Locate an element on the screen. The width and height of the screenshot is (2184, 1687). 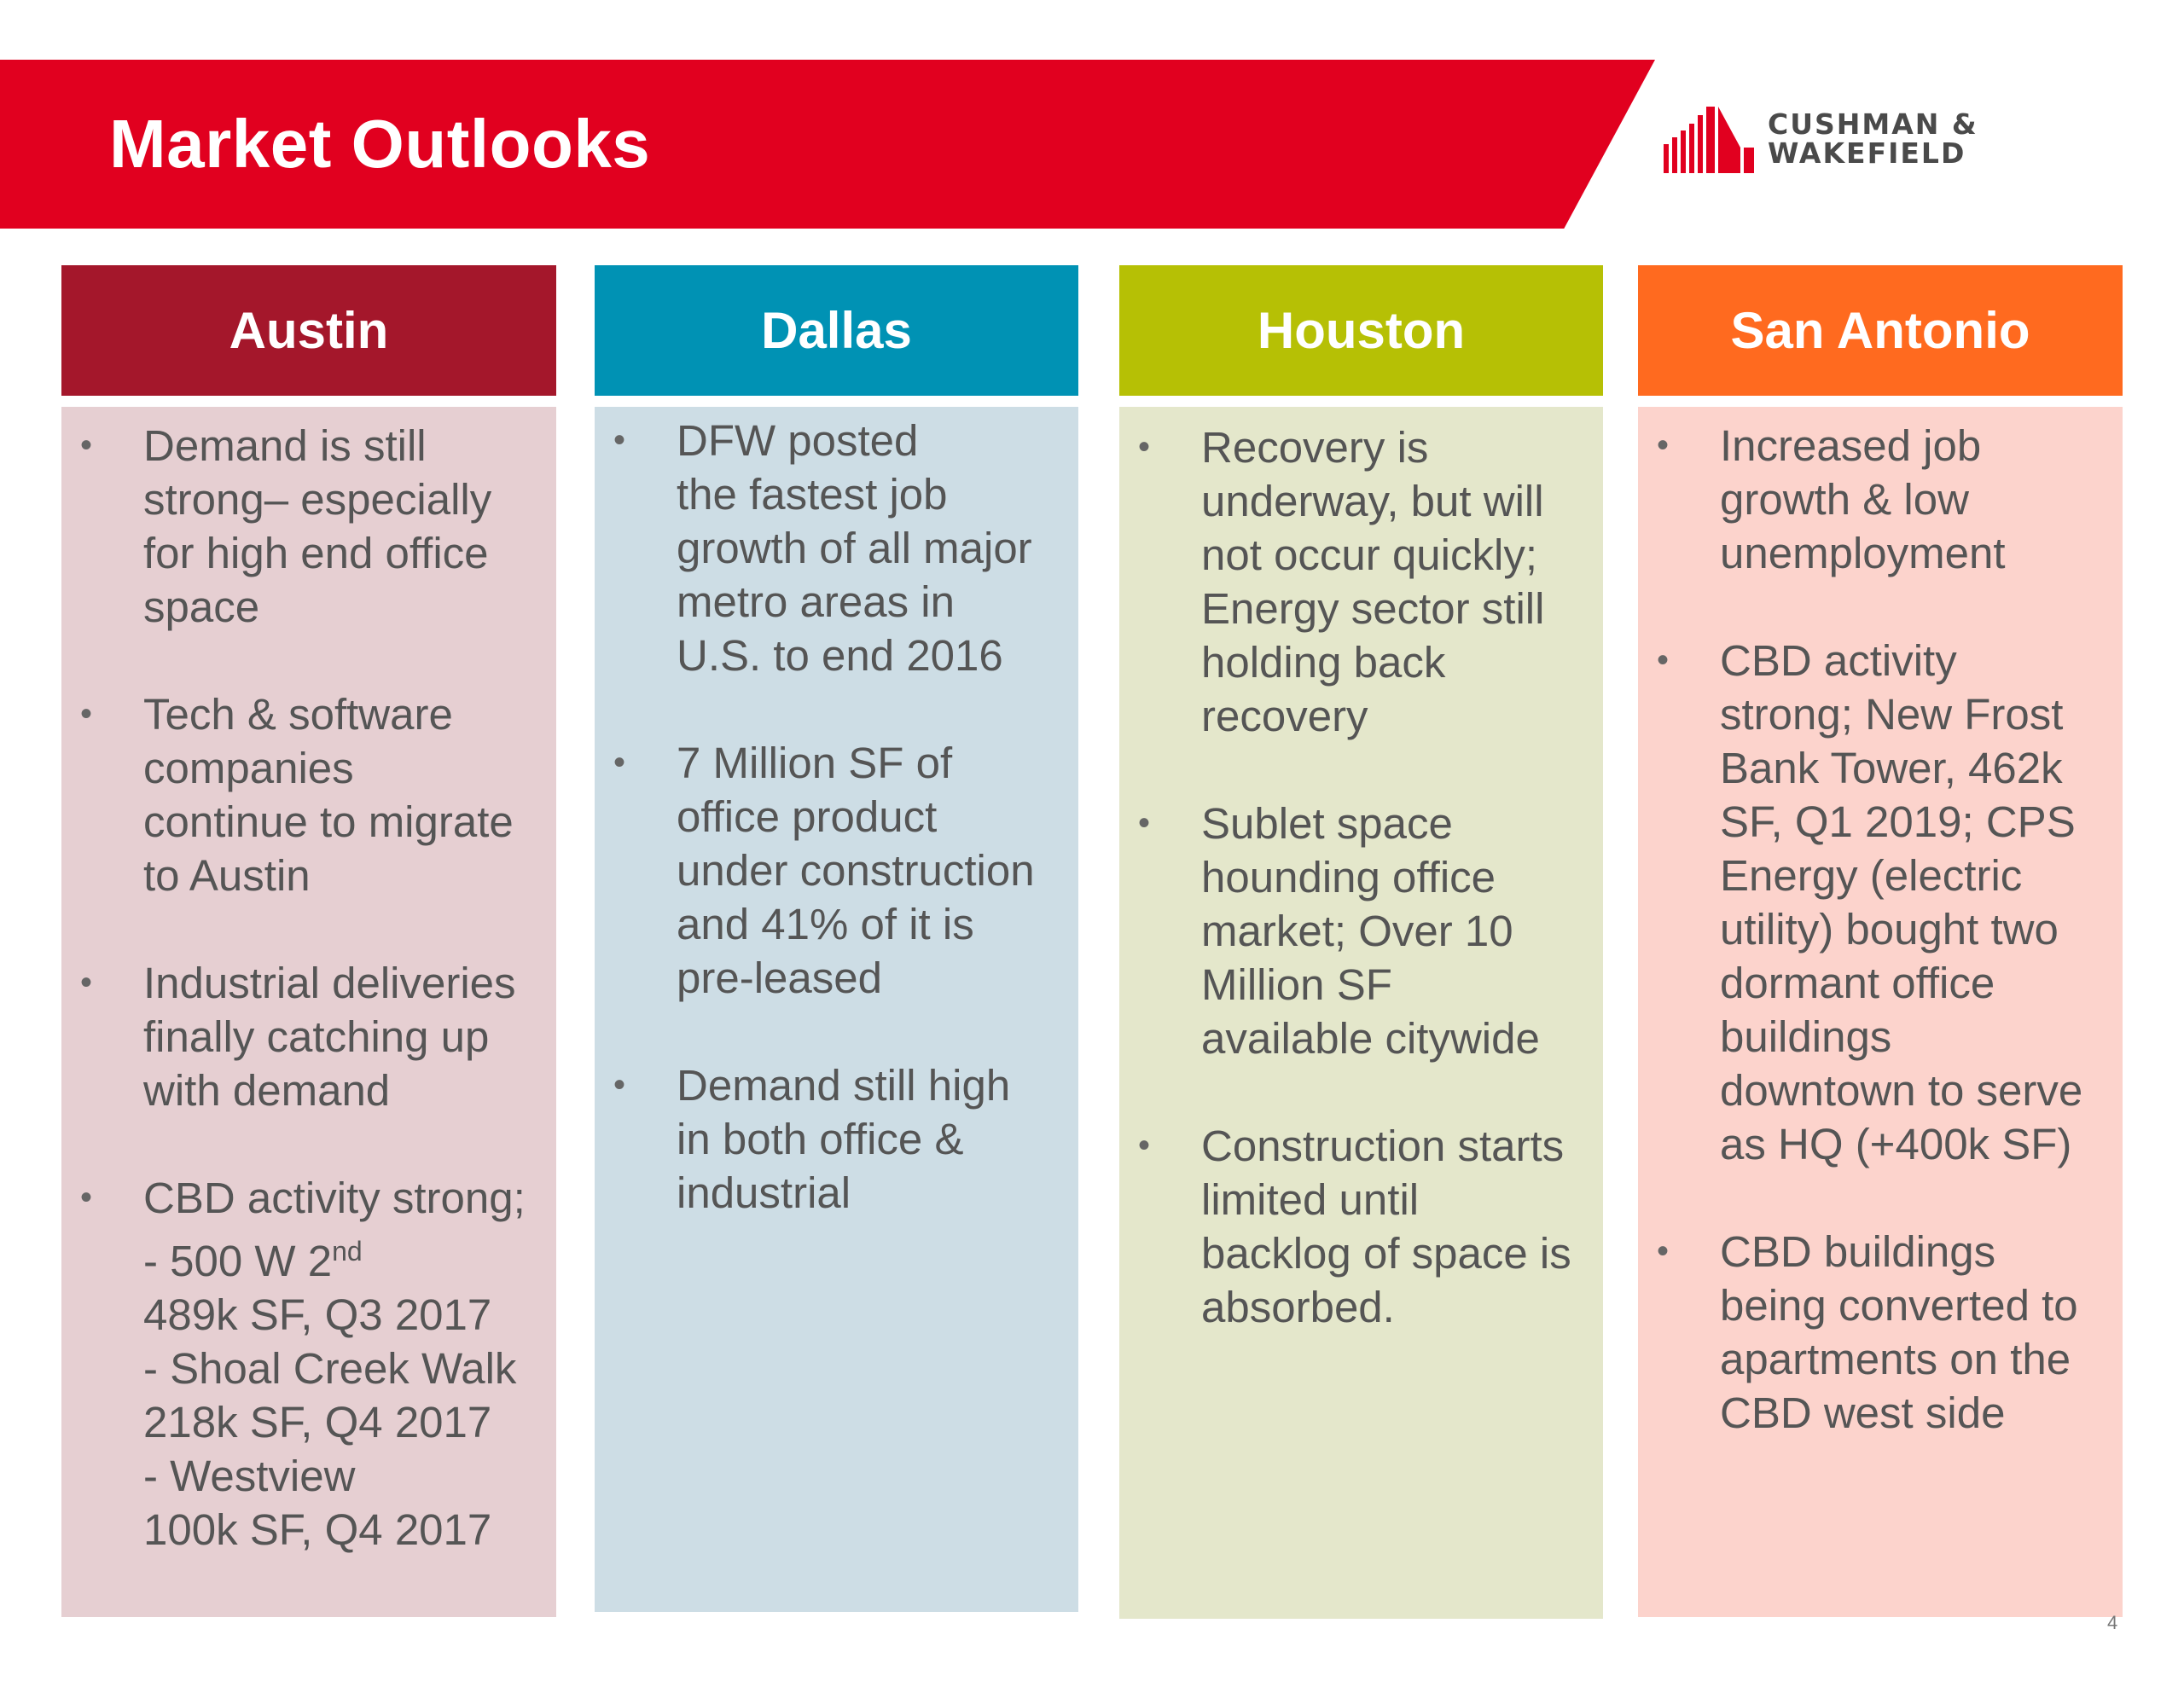
column-title: Houston is located at coordinates (1362, 330).